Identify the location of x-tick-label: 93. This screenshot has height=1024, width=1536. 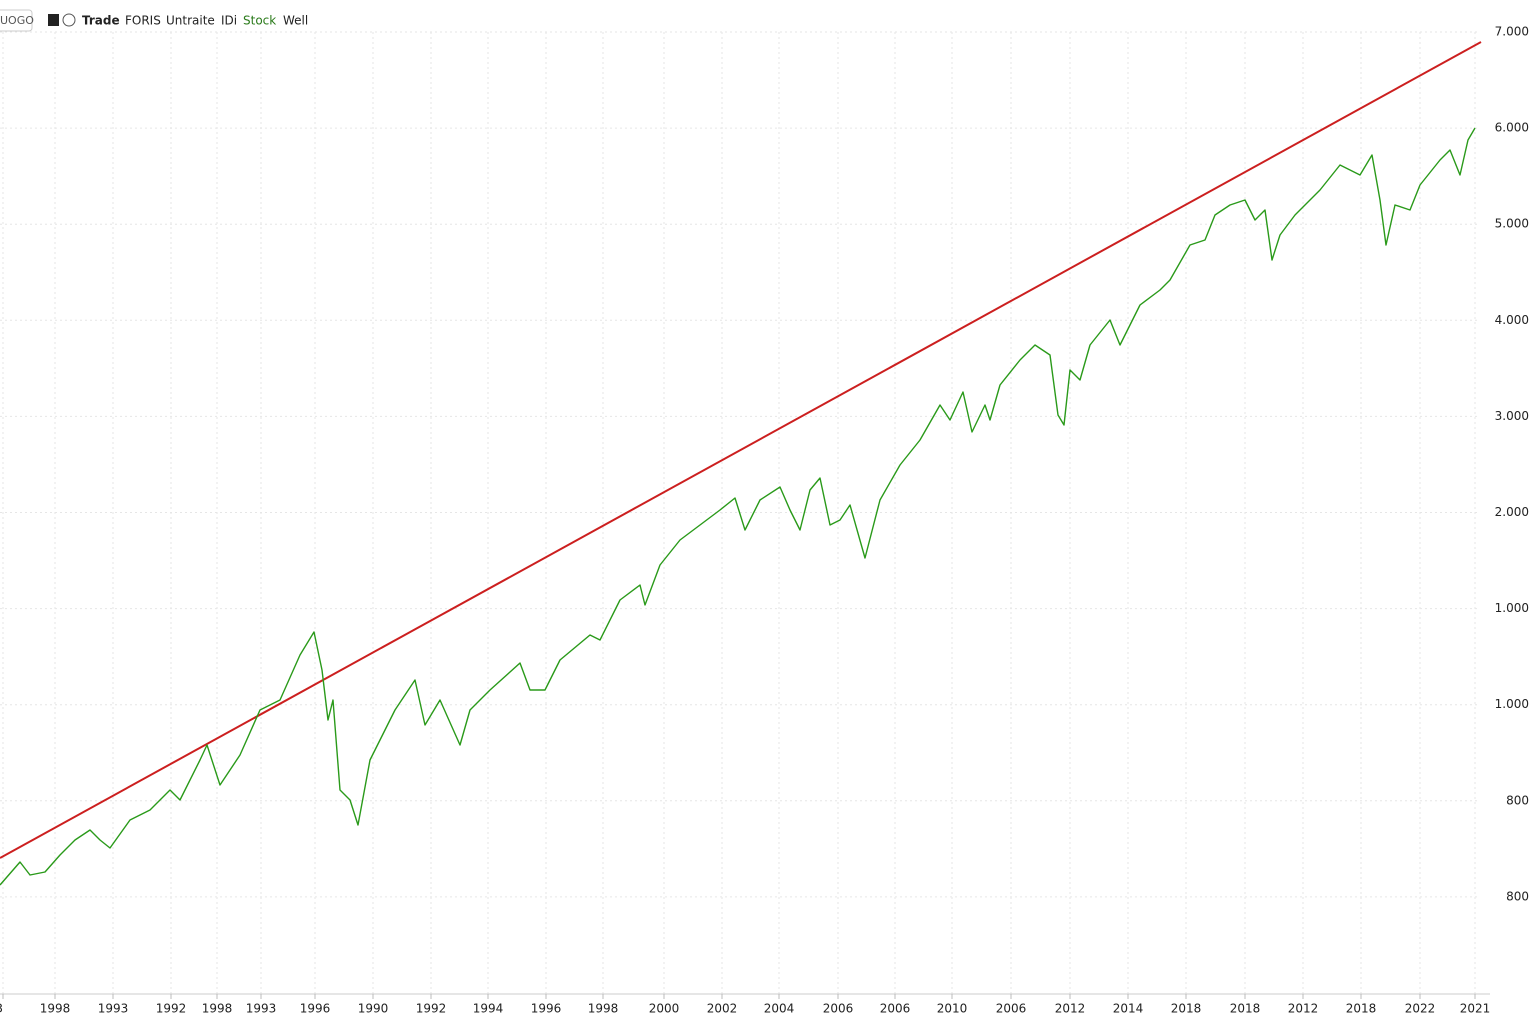
(1, 1009).